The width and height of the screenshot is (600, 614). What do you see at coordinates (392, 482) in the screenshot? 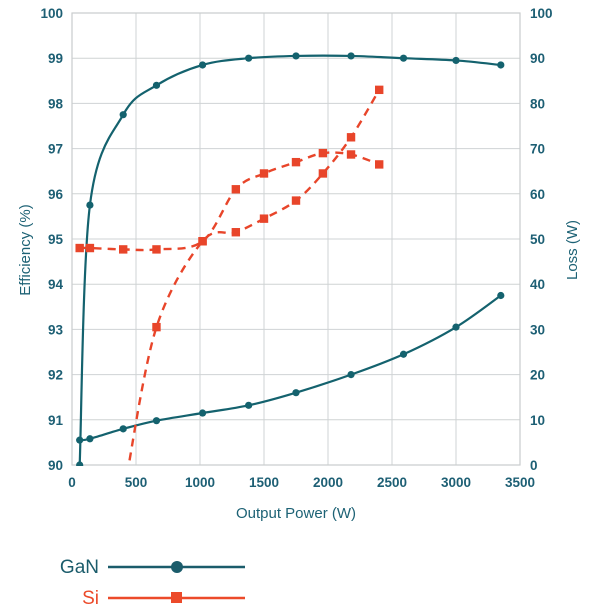
I see `x-tick-label: 2500` at bounding box center [392, 482].